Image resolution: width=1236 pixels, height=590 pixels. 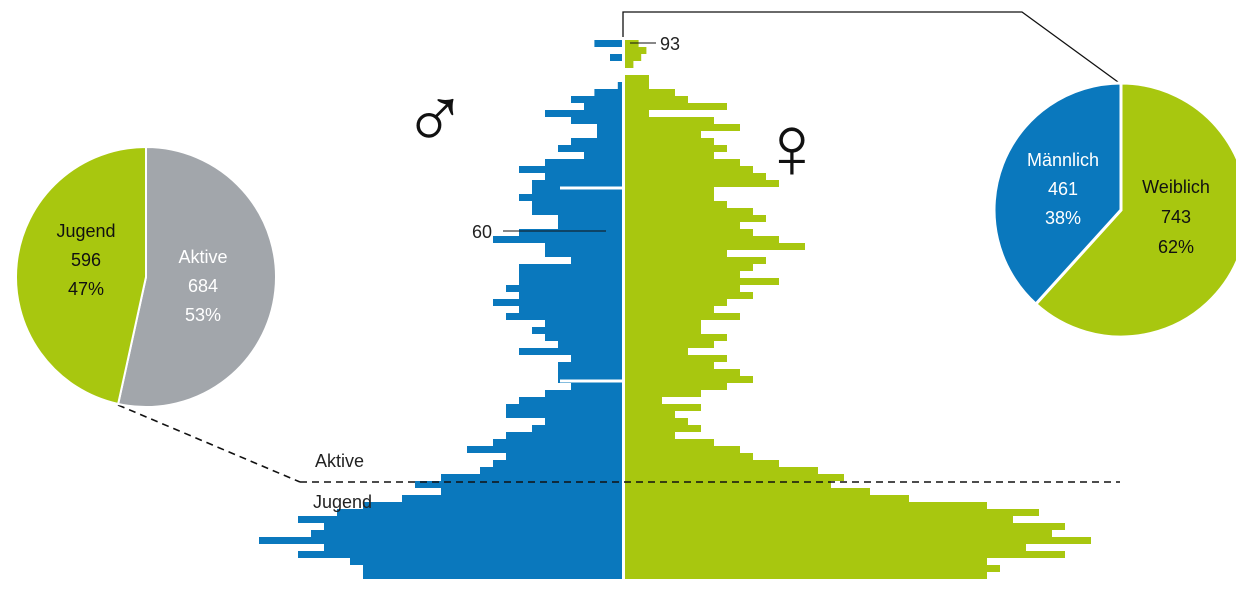 I want to click on pie-weiblich-label: Weiblich, so click(x=1176, y=187).